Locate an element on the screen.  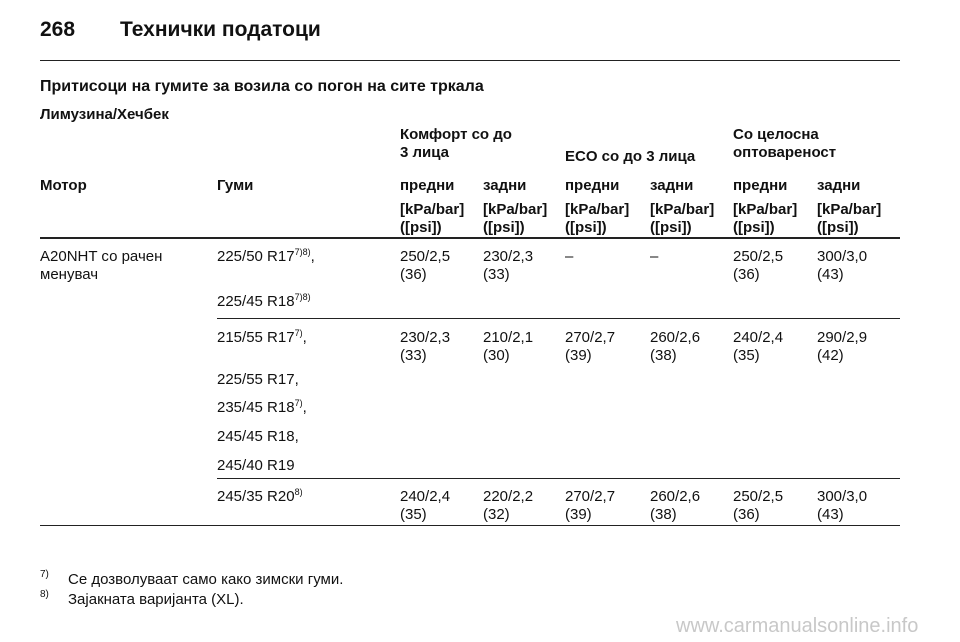
group-header: Комфорт со до is located at coordinates (456, 134).